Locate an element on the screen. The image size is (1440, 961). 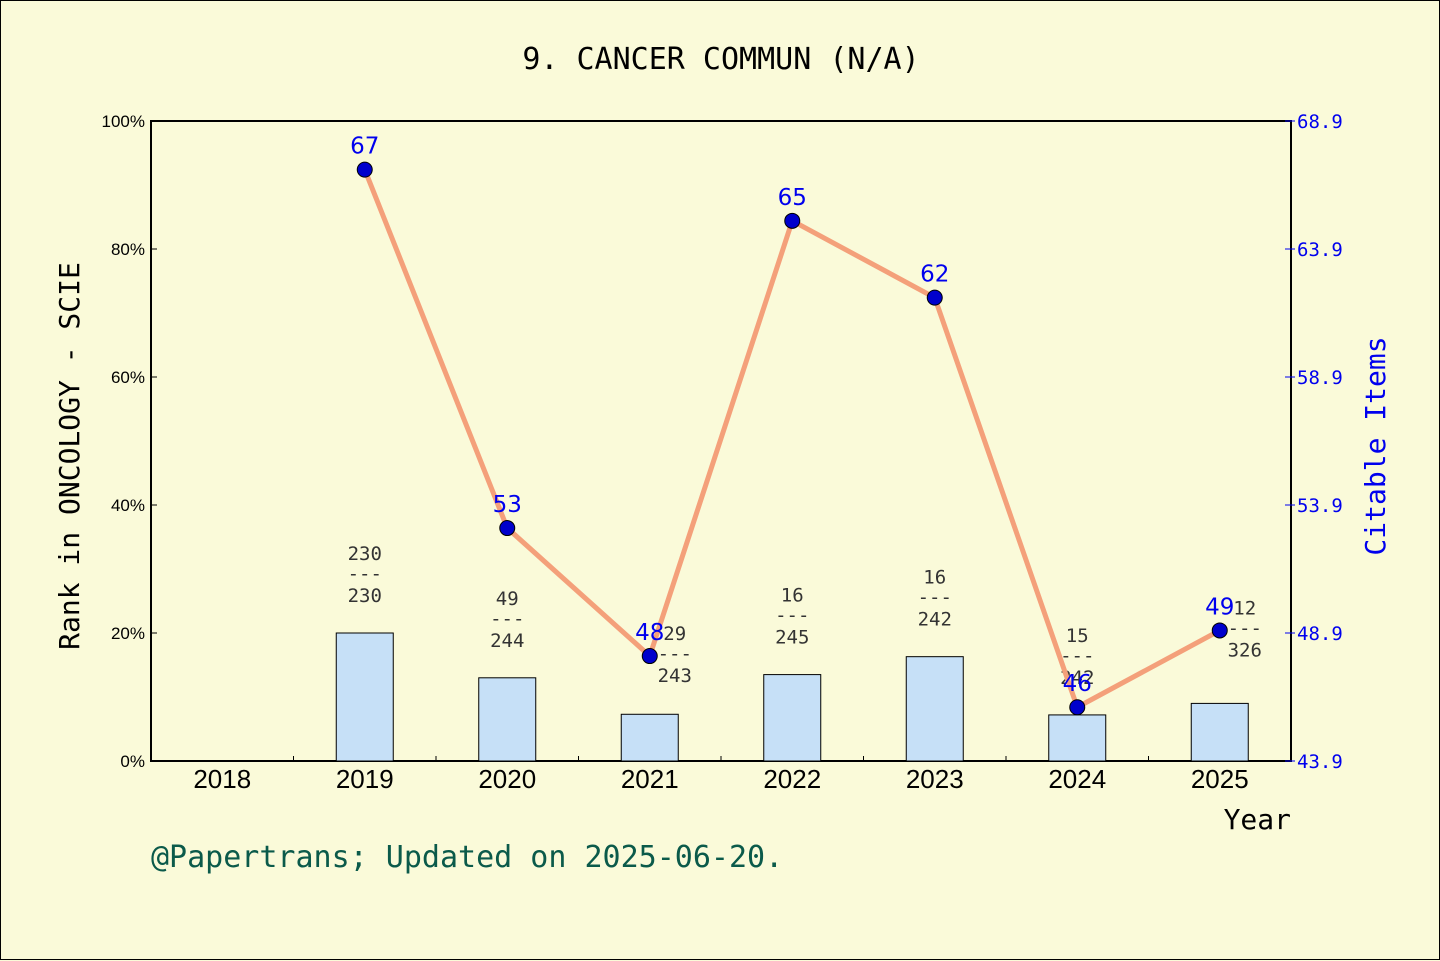
point-value-label: 67 is located at coordinates (364, 147).